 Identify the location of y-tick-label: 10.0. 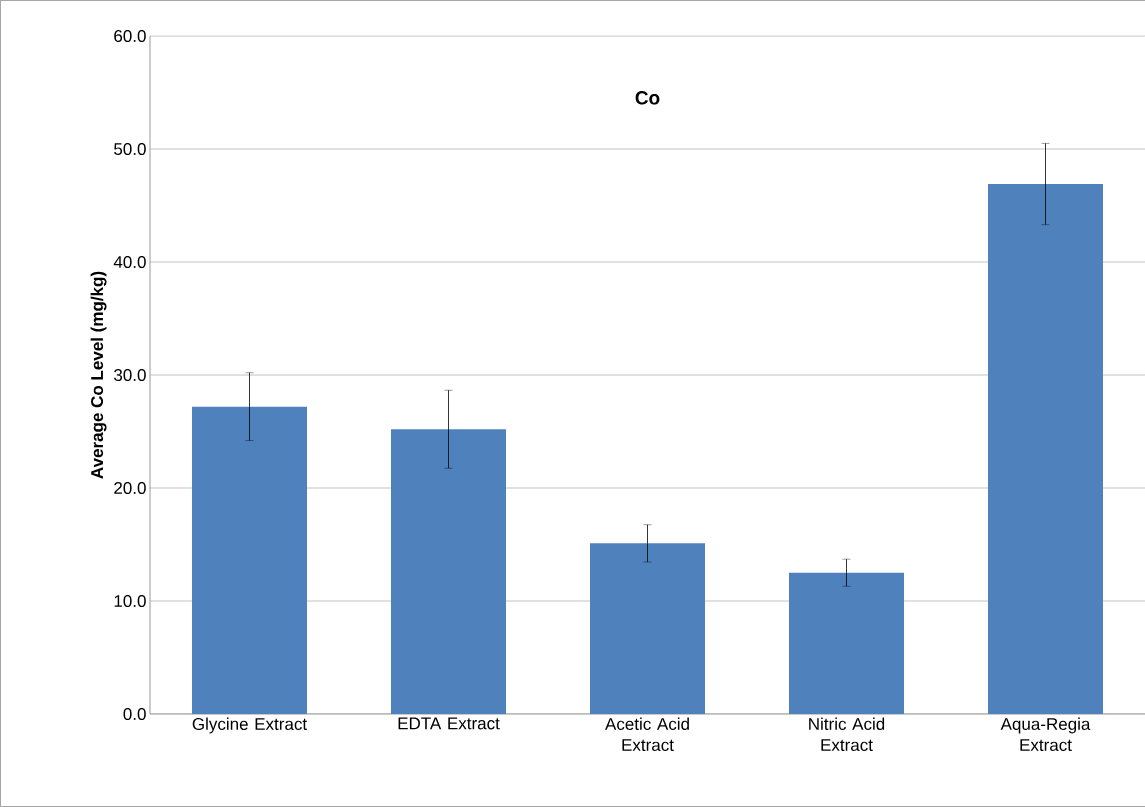
(130, 601).